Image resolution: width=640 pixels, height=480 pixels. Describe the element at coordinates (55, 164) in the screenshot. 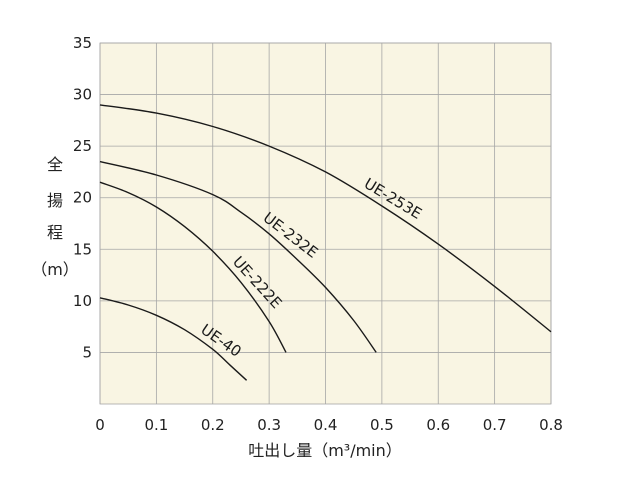

I see `y-axis-label-1: 全` at that location.